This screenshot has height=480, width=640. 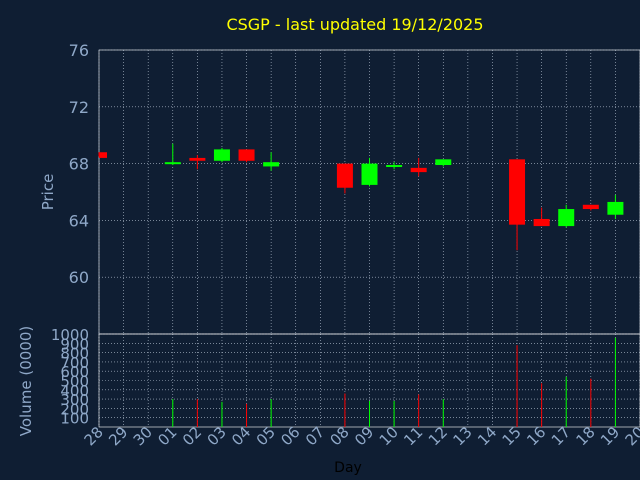 What do you see at coordinates (74, 354) in the screenshot?
I see `volume-tick-label: 800` at bounding box center [74, 354].